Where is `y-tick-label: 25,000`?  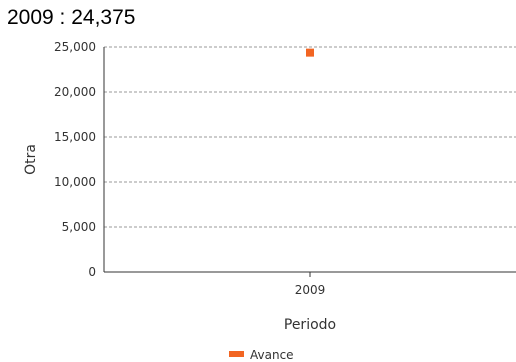
y-tick-label: 25,000 is located at coordinates (75, 47).